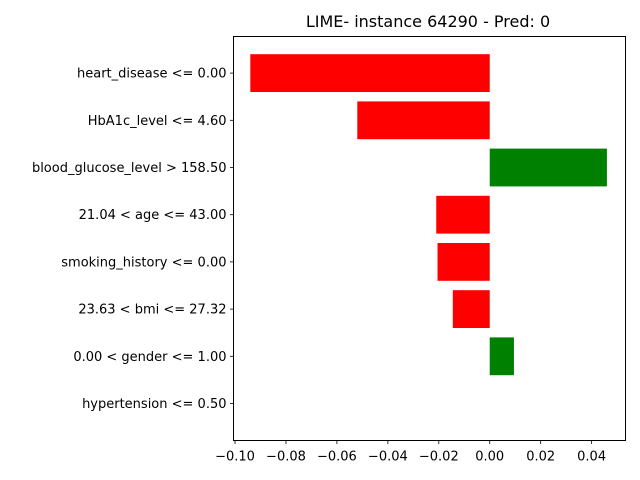 This screenshot has height=480, width=640. What do you see at coordinates (489, 457) in the screenshot?
I see `x-tick-label: 0.00` at bounding box center [489, 457].